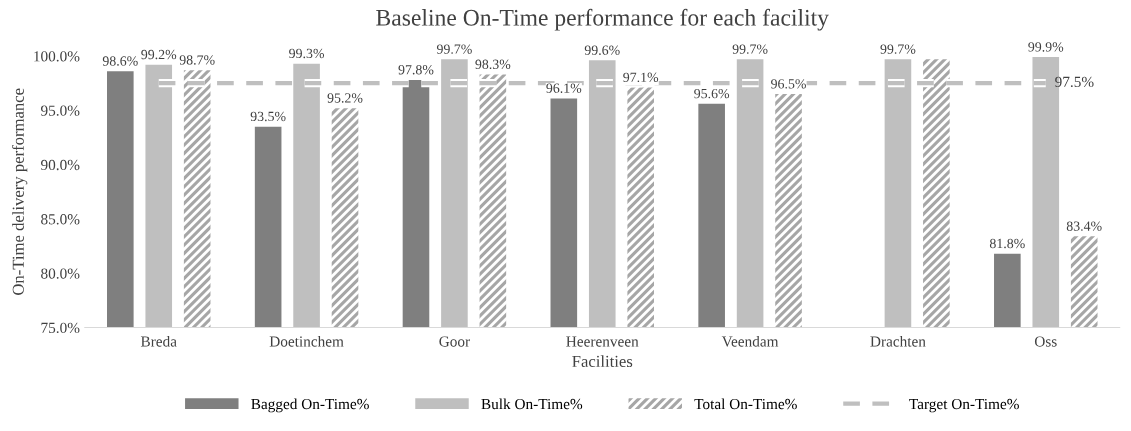  What do you see at coordinates (898, 341) in the screenshot?
I see `x-tick-label: Drachten` at bounding box center [898, 341].